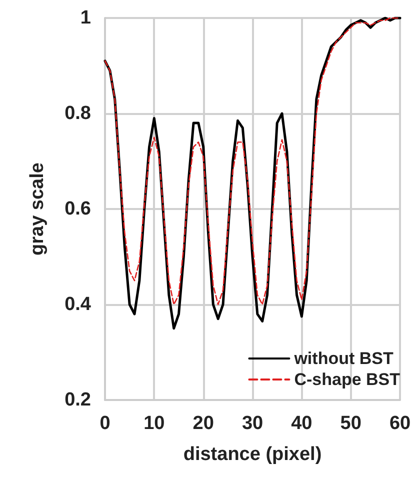  Describe the element at coordinates (347, 379) in the screenshot. I see `legend-label: C-shape BST` at that location.